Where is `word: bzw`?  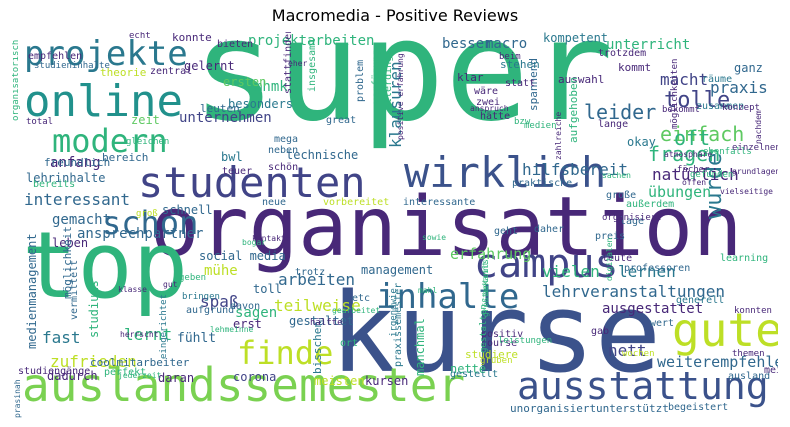
word: bzw is located at coordinates (522, 122).